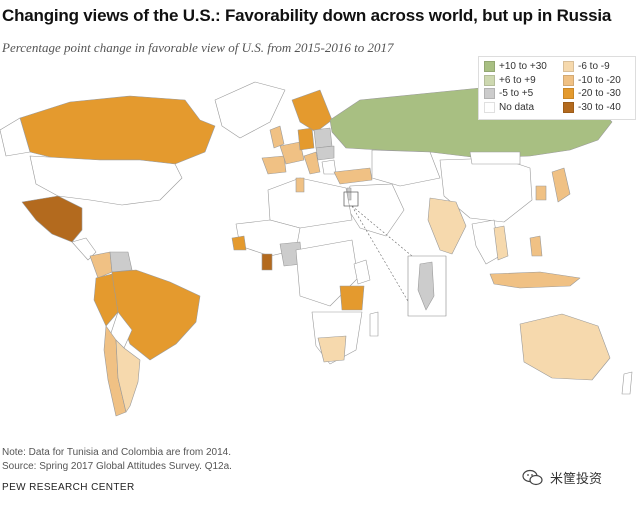  What do you see at coordinates (84, 249) in the screenshot?
I see `region-central-america` at bounding box center [84, 249].